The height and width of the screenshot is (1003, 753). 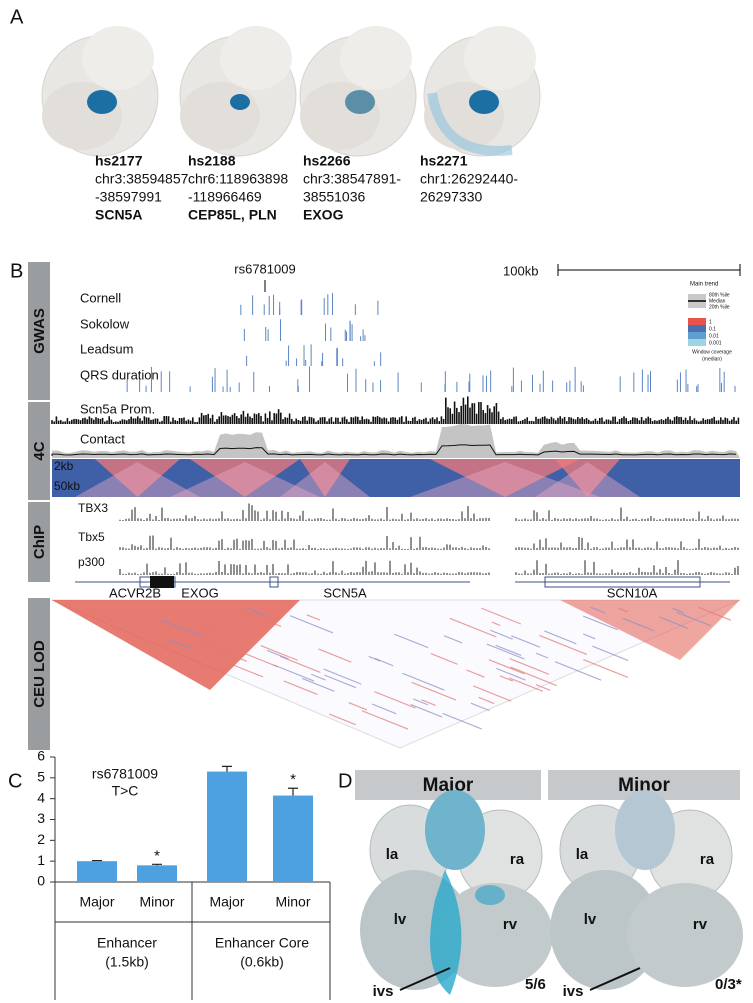 I want to click on legend-scale: 0.001, so click(x=715, y=343).